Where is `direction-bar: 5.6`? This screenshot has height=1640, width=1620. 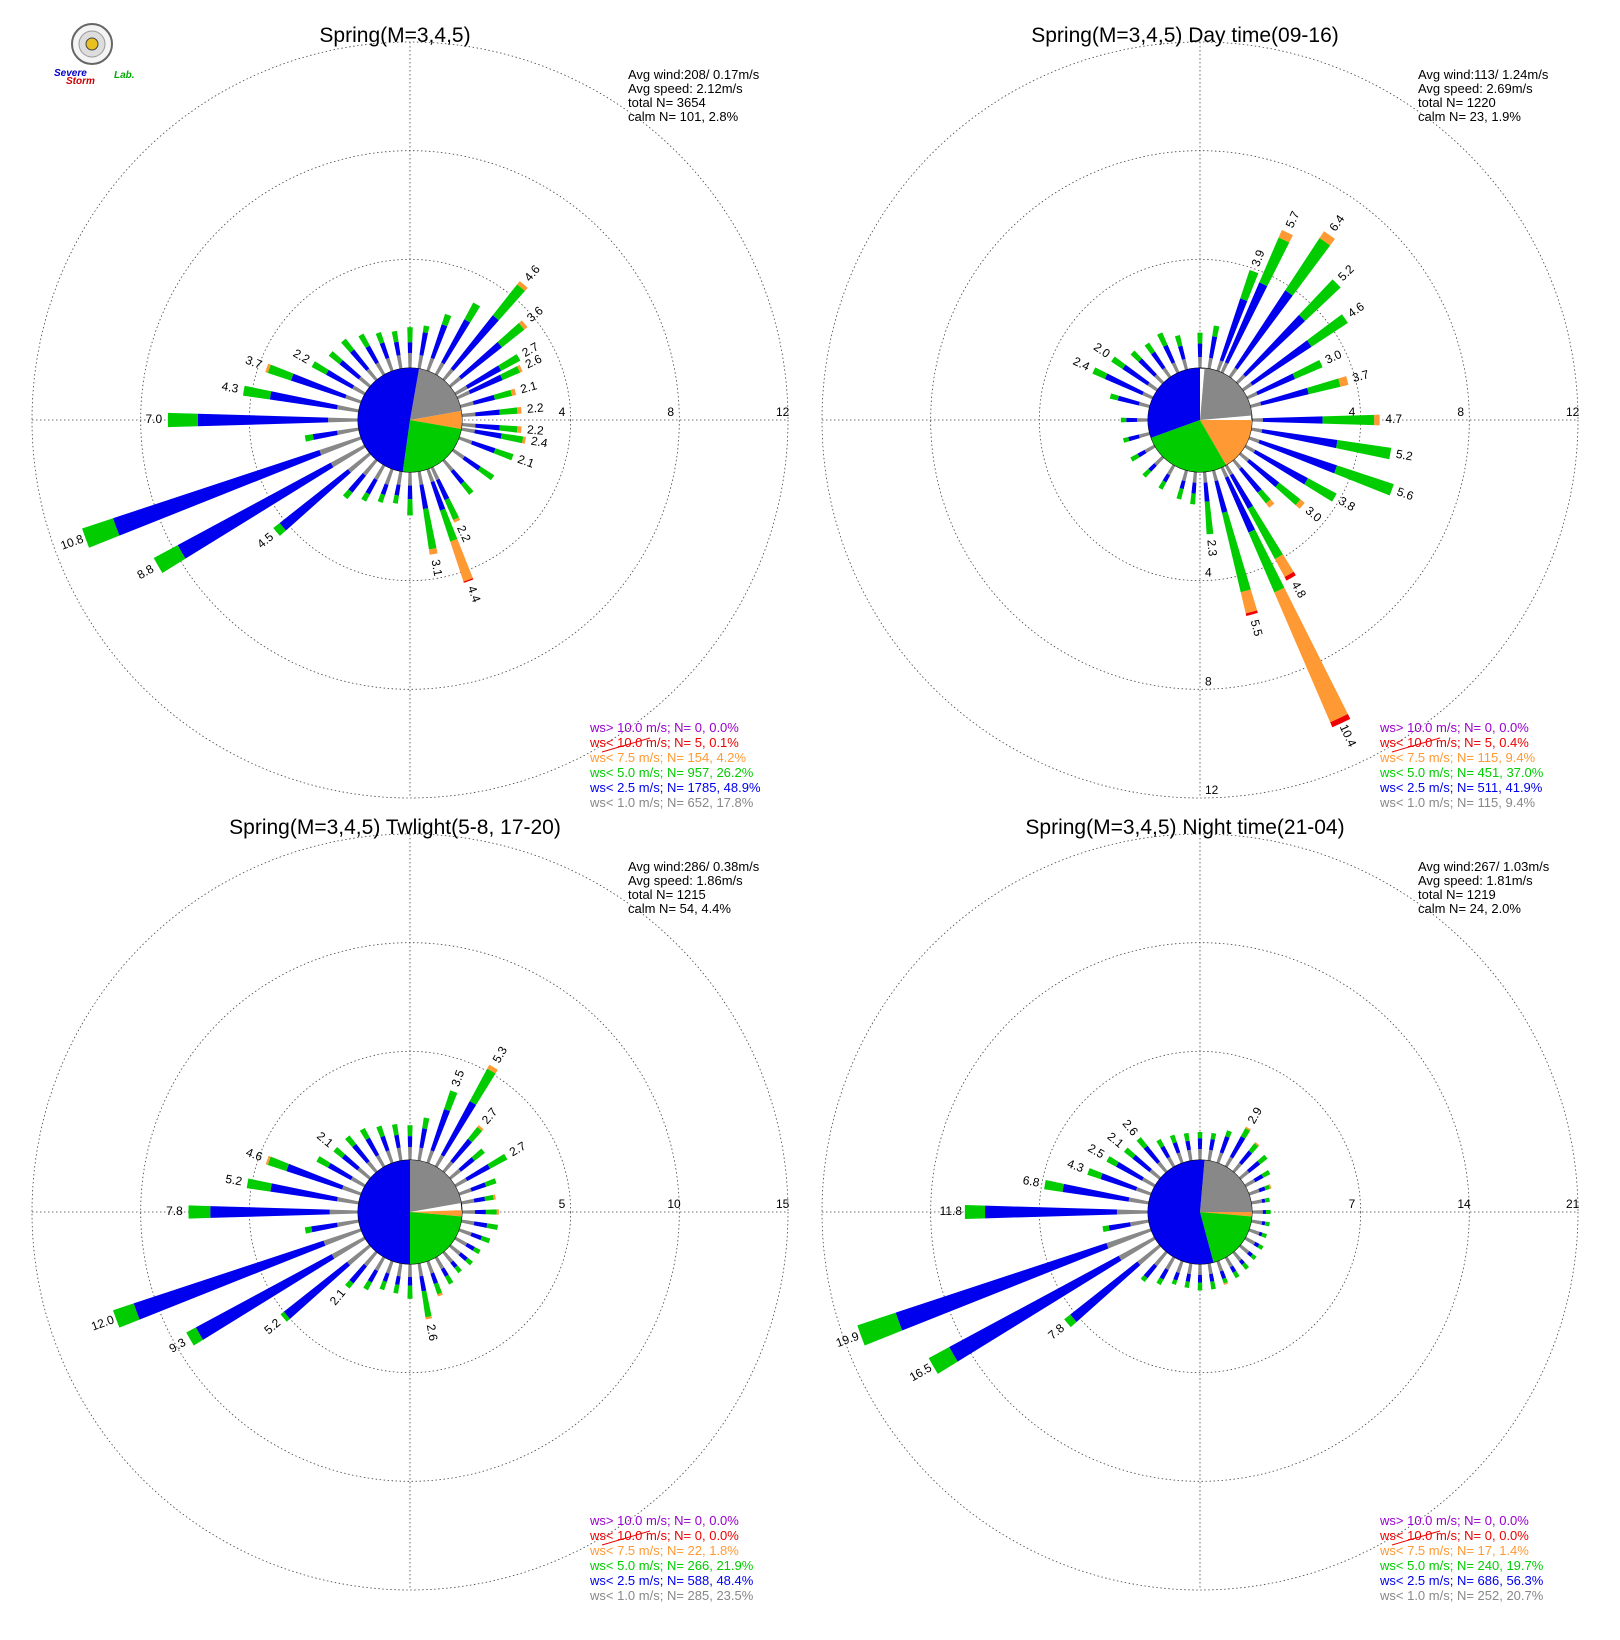
direction-bar: 5.6 is located at coordinates (1332, 469).